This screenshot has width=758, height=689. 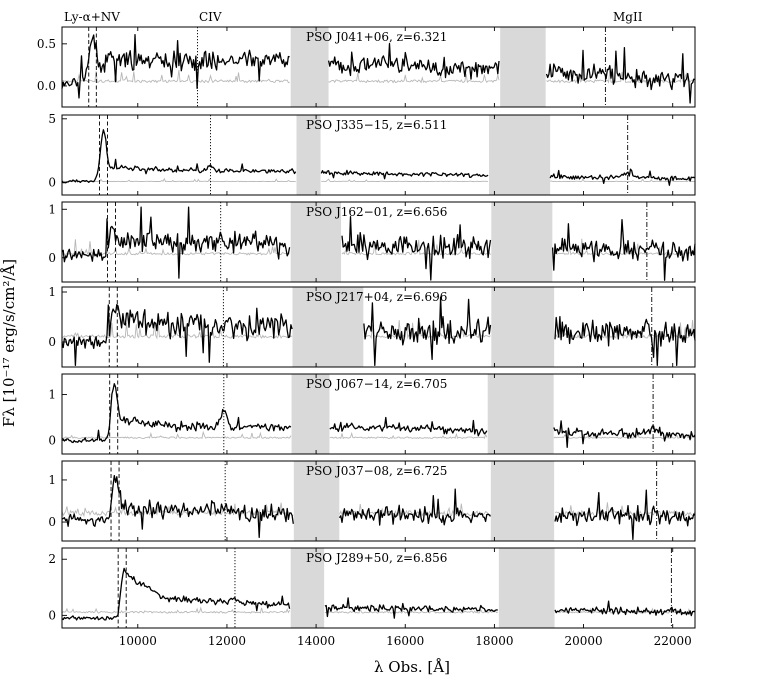 What do you see at coordinates (494, 641) in the screenshot?
I see `x-tick-label: 18000` at bounding box center [494, 641].